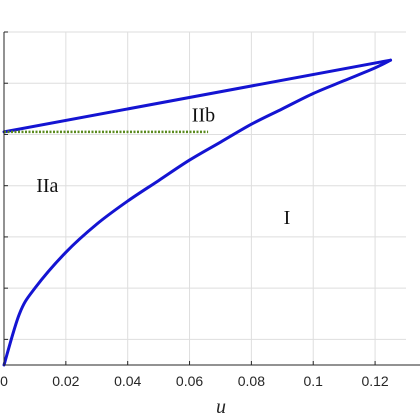  What do you see at coordinates (374, 381) in the screenshot?
I see `x-tick-label: 0.12` at bounding box center [374, 381].